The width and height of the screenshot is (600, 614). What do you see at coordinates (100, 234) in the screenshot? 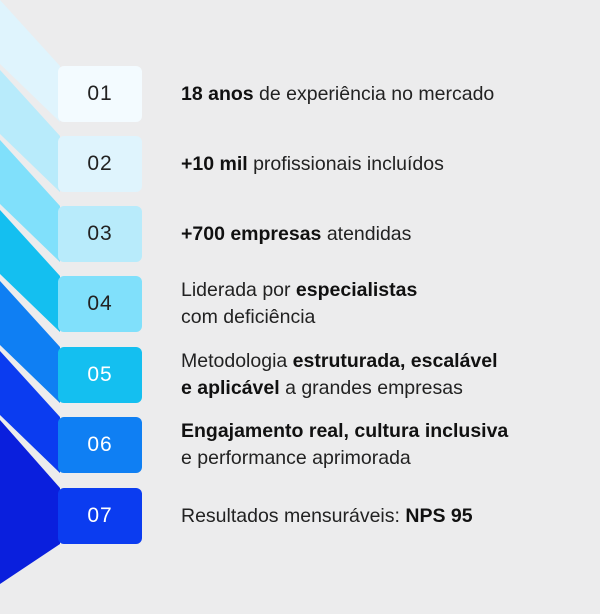
I see `number-badge-03: 03` at bounding box center [100, 234].